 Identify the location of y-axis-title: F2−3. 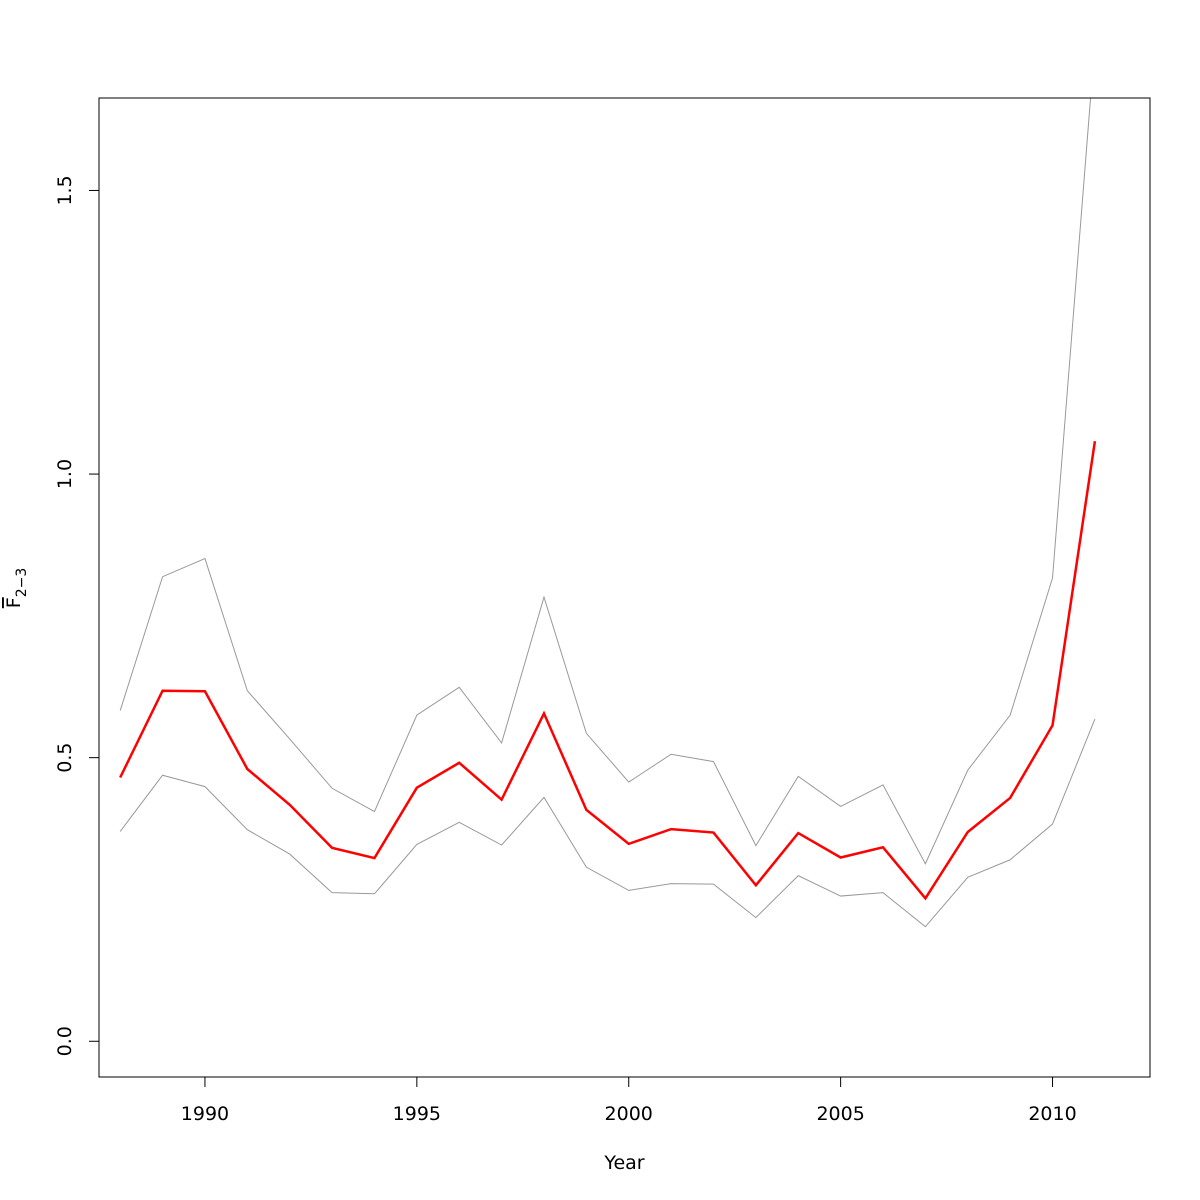
(16, 588).